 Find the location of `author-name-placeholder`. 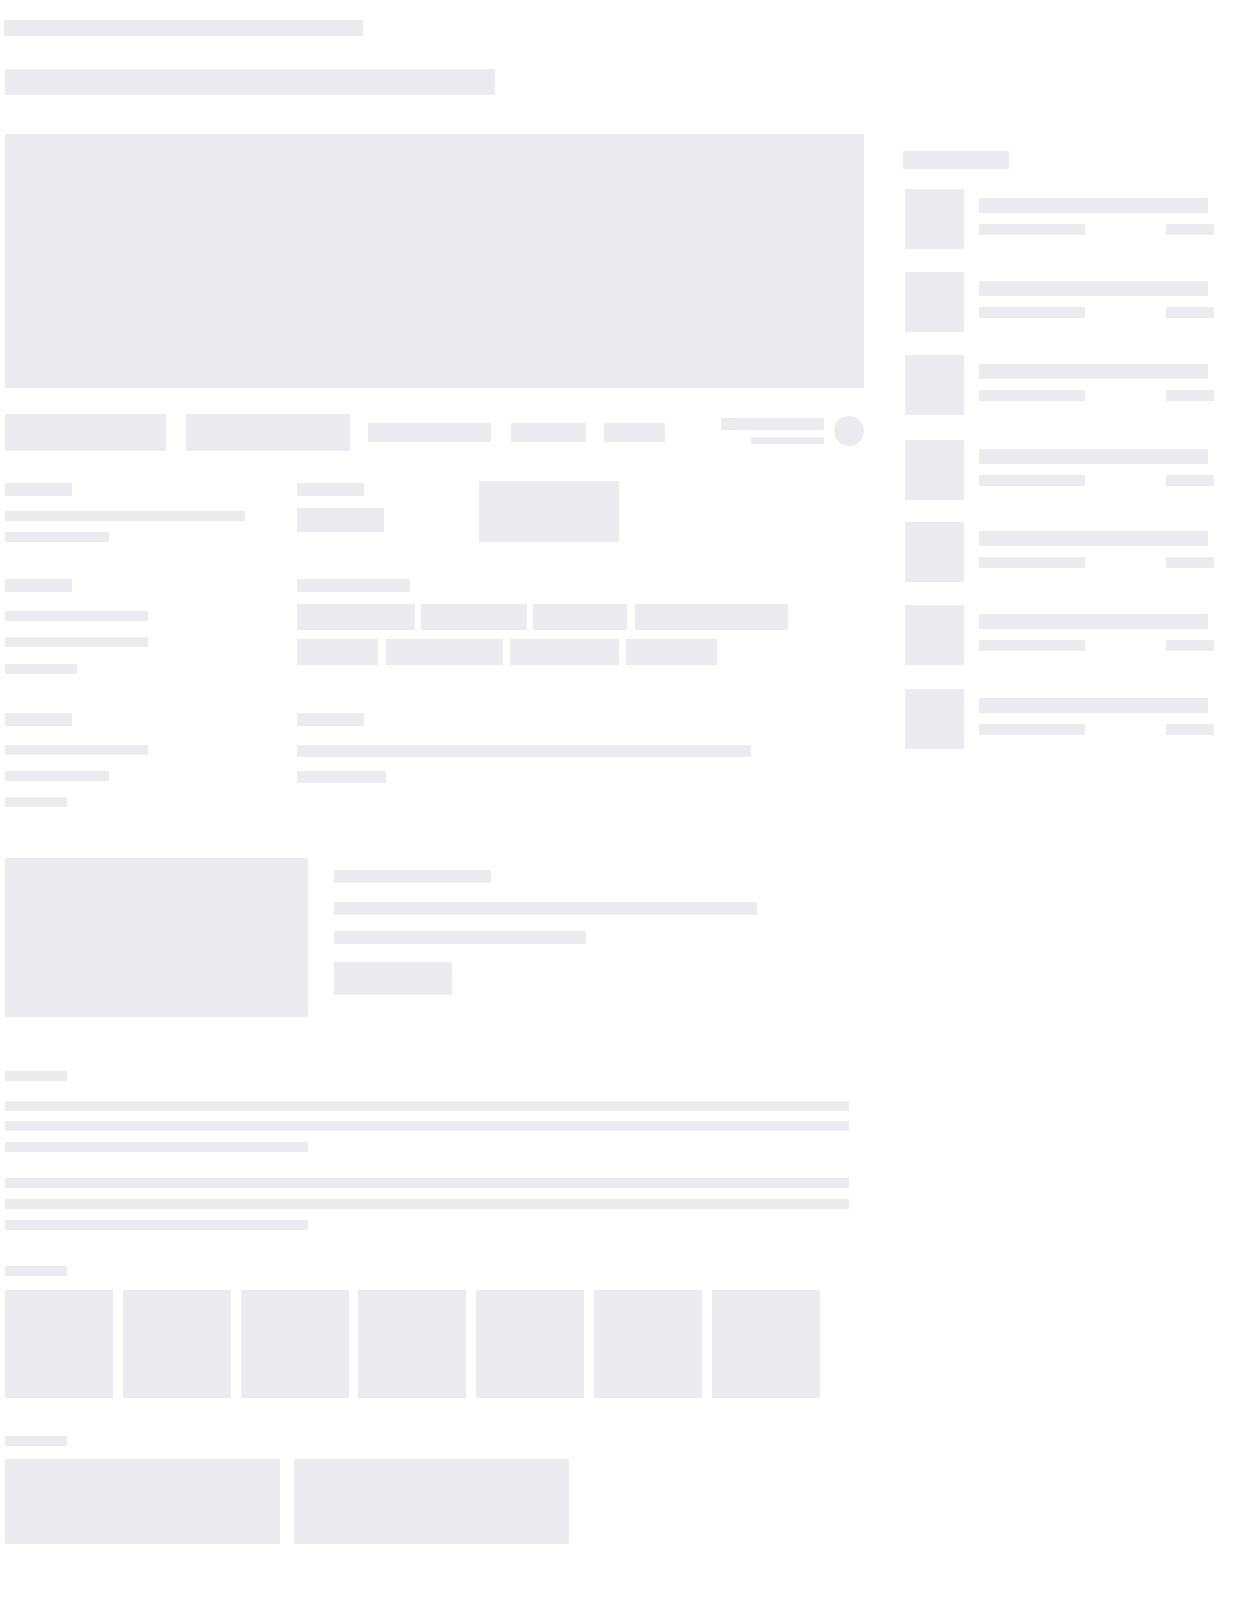

author-name-placeholder is located at coordinates (772, 424).